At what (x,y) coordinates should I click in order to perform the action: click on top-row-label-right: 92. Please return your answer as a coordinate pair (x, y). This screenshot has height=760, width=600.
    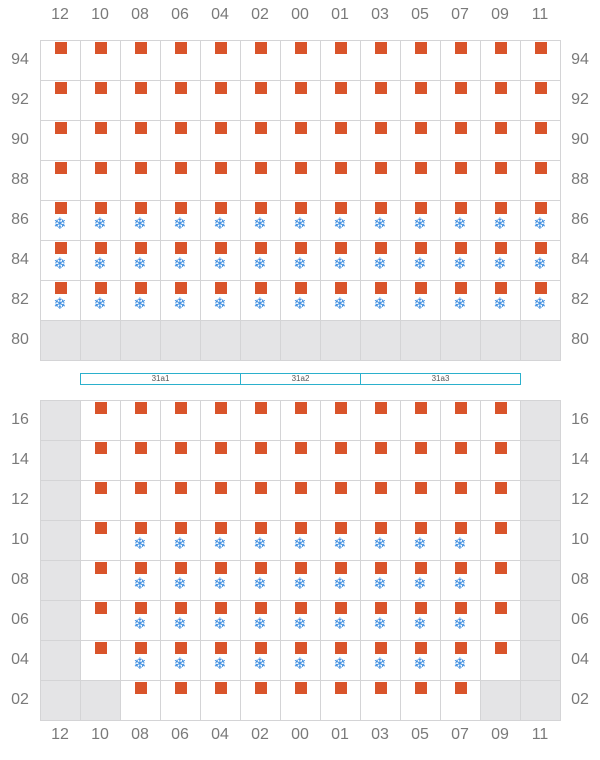
    Looking at the image, I should click on (580, 99).